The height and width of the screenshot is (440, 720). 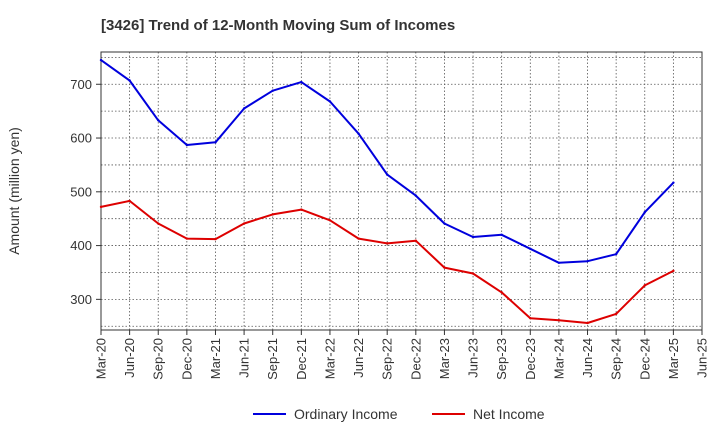 I want to click on x-tick-label: Sep-23, so click(x=501, y=359).